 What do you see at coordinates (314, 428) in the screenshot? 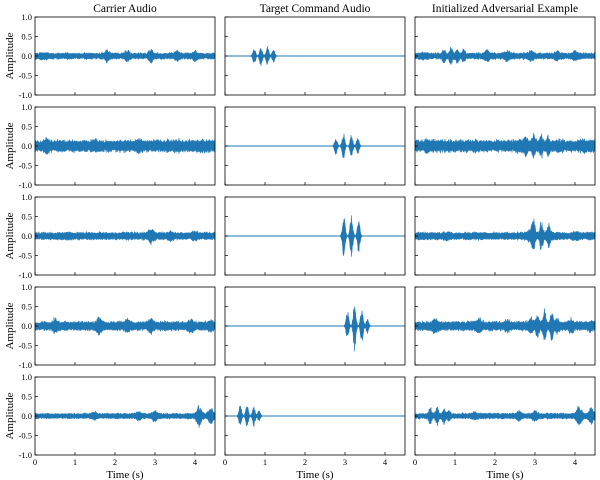
I see `subplot-r5-c2: 0 1 2 3 4 Time (s)` at bounding box center [314, 428].